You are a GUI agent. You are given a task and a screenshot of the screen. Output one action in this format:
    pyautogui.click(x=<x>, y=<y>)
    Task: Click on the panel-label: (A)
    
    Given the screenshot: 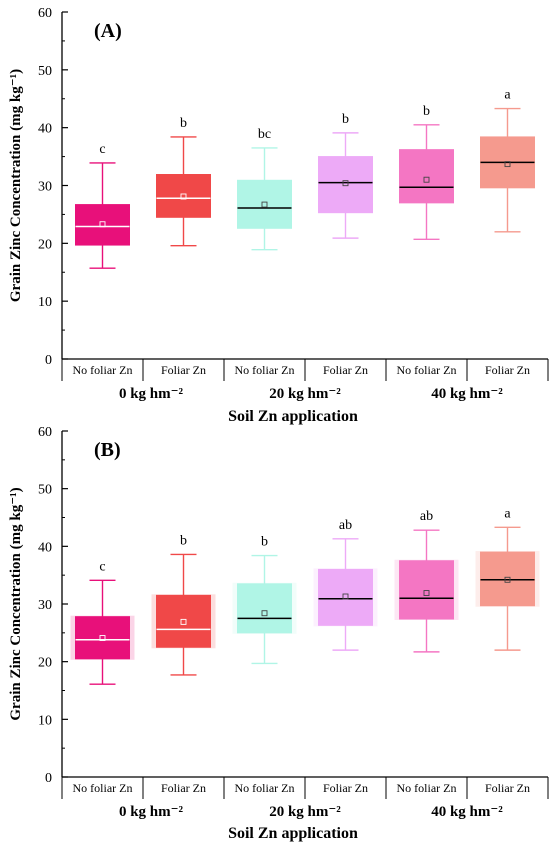 What is the action you would take?
    pyautogui.click(x=108, y=31)
    